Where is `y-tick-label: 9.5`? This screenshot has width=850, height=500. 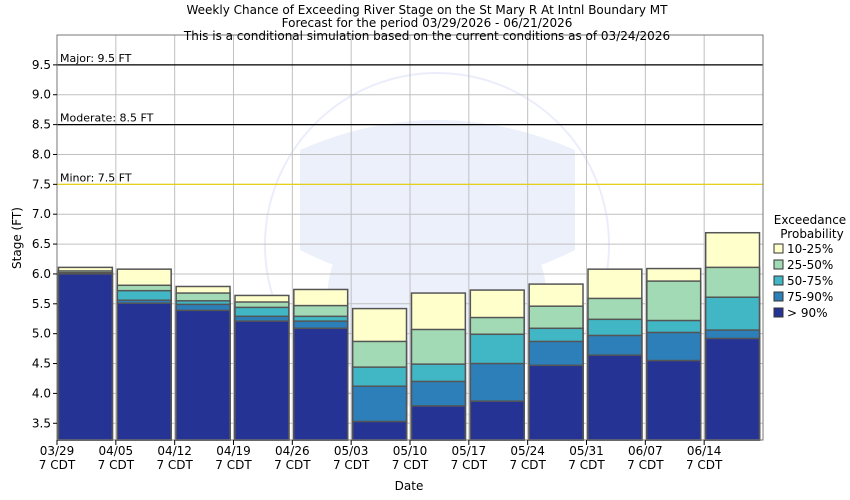
y-tick-label: 9.5 is located at coordinates (41, 65).